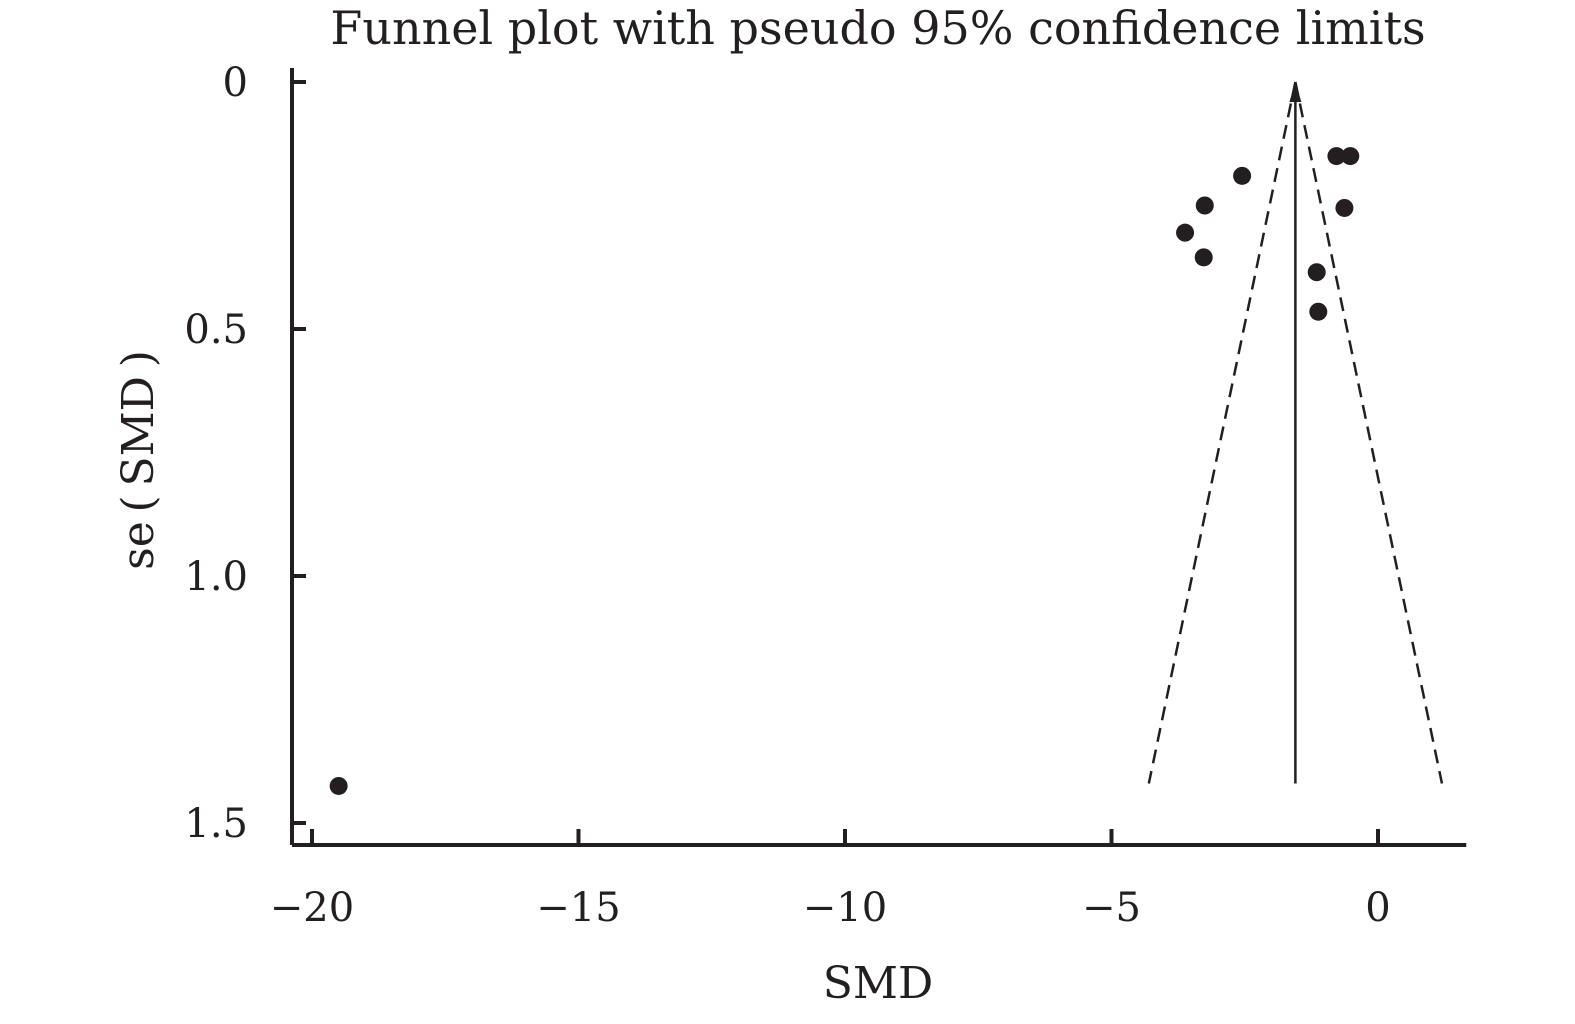  I want to click on x-tick-label: −15, so click(578, 908).